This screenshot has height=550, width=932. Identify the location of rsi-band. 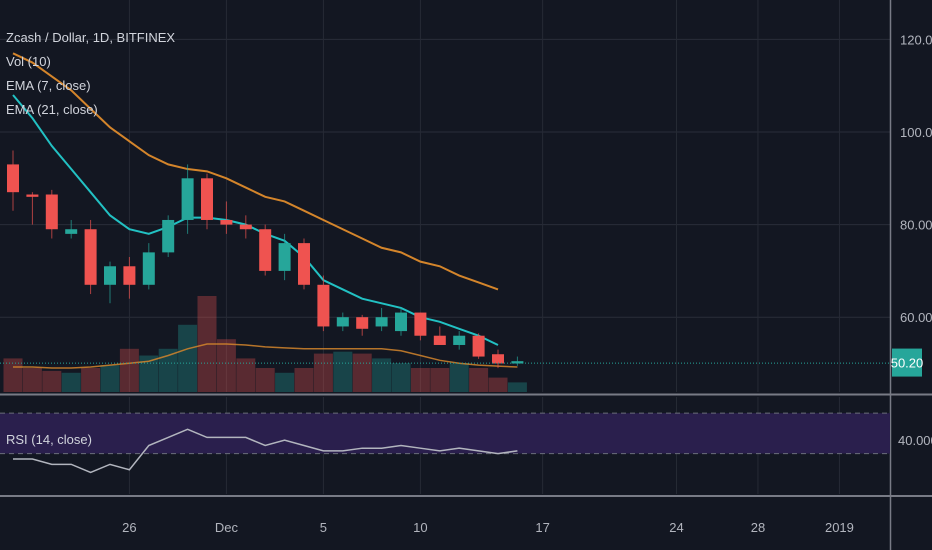
(445, 433).